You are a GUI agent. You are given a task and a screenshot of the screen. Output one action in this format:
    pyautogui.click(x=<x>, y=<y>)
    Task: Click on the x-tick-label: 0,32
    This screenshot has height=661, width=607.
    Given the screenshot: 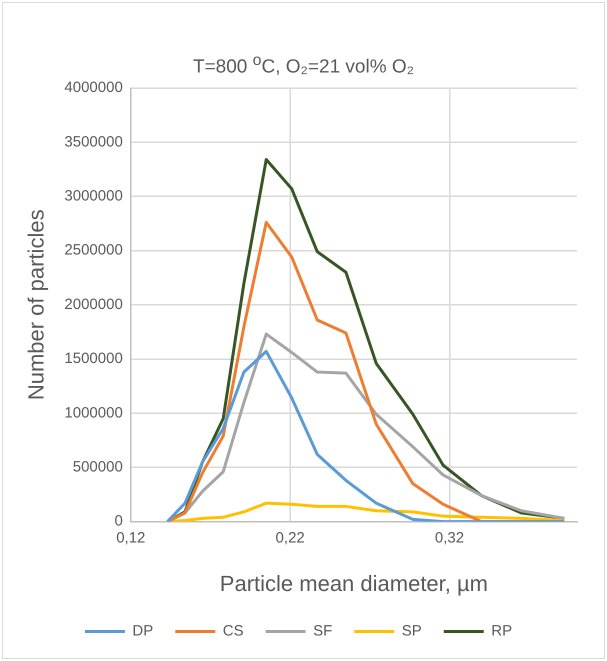 What is the action you would take?
    pyautogui.click(x=449, y=538)
    